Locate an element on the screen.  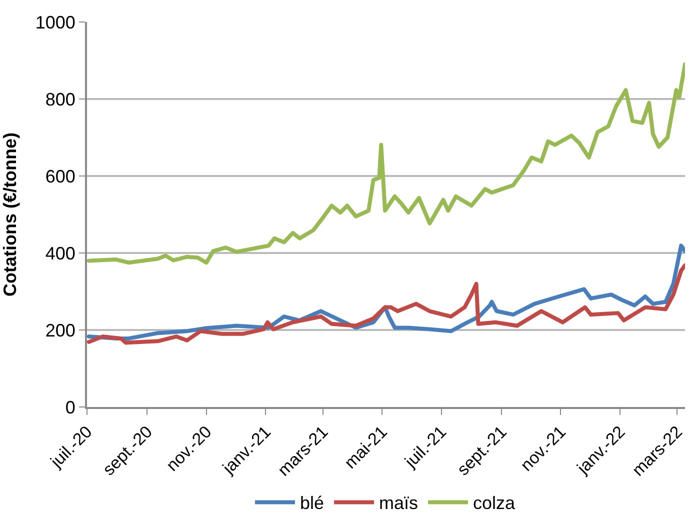
legend-label: maïs is located at coordinates (398, 503).